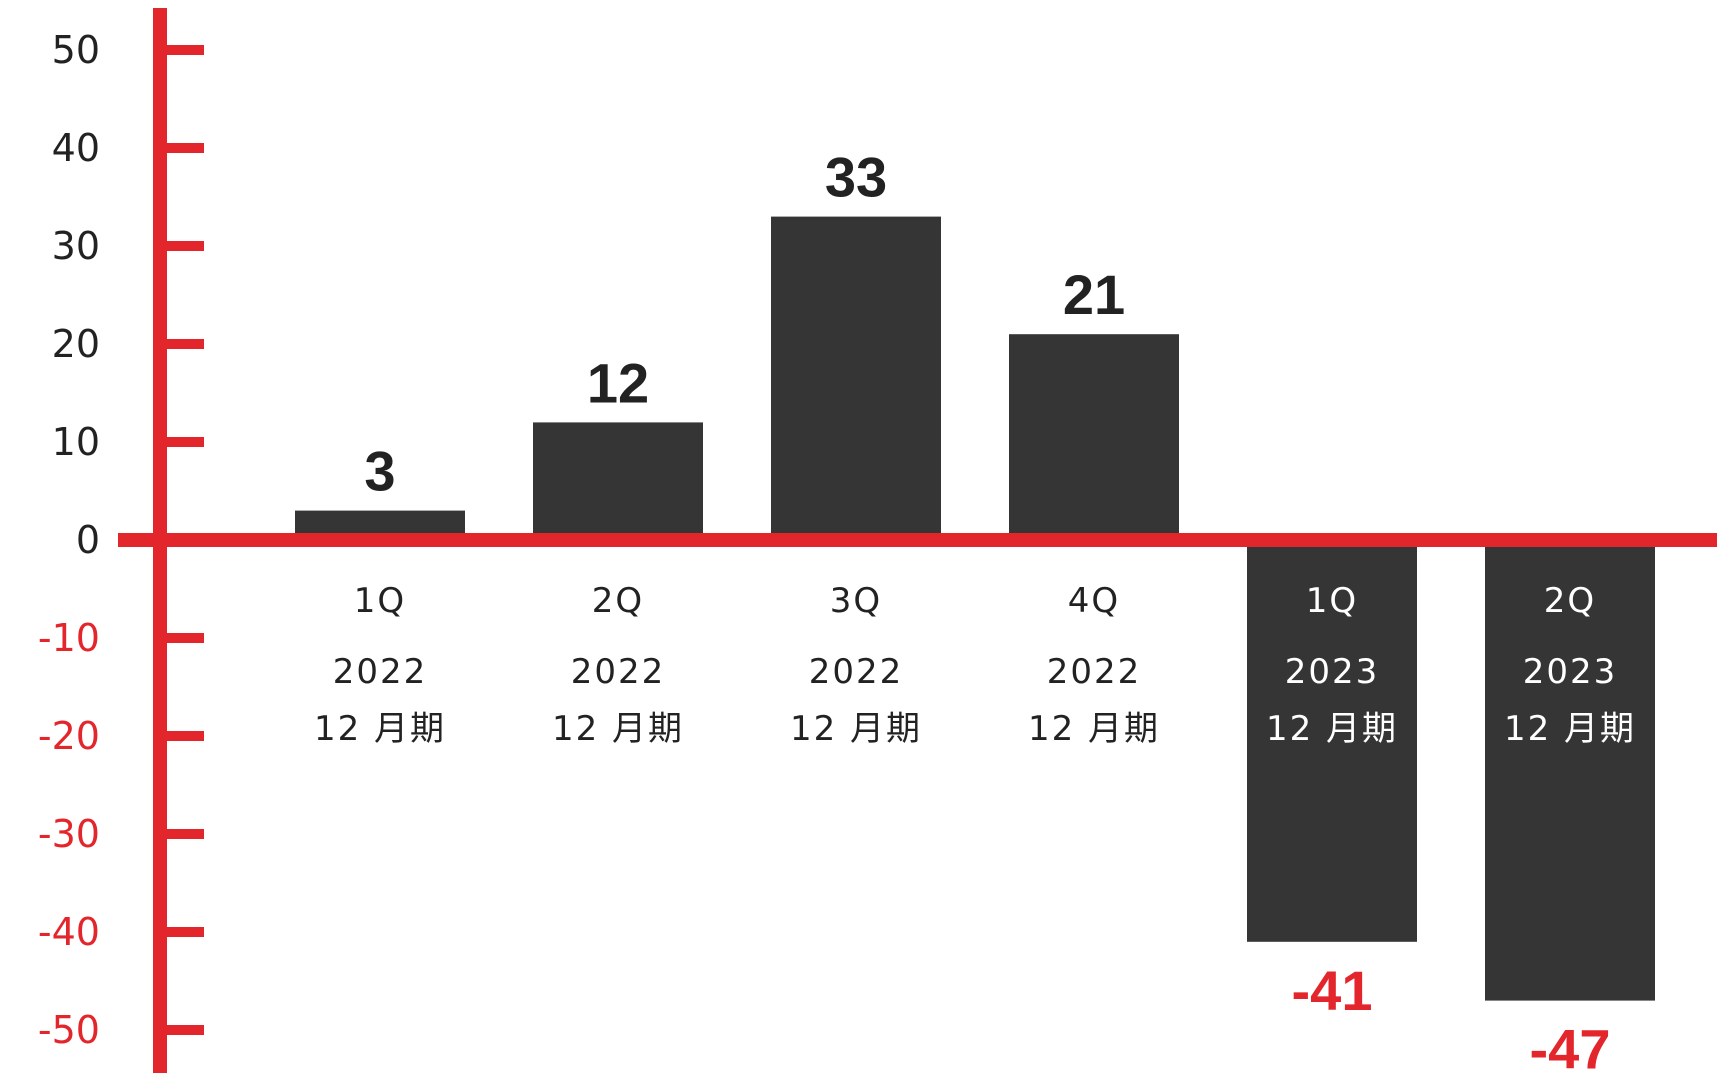  Describe the element at coordinates (76, 246) in the screenshot. I see `y-tick-label: 30` at that location.